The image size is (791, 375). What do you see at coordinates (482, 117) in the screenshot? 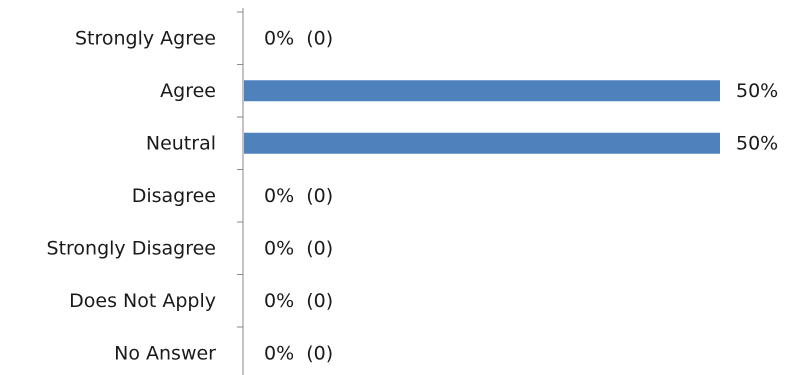
I see `chart-bars` at bounding box center [482, 117].